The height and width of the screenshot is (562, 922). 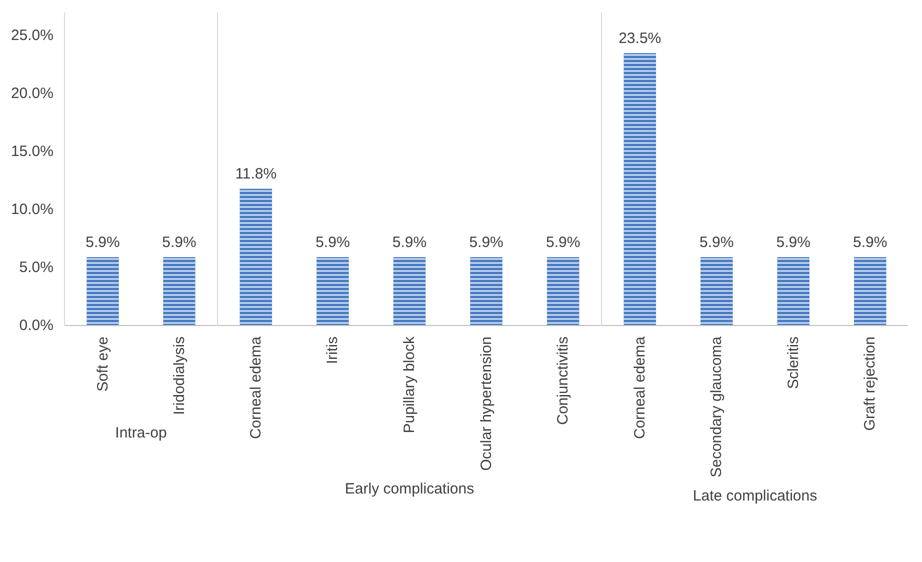 What do you see at coordinates (36, 267) in the screenshot?
I see `y-tick-label: 5.0%` at bounding box center [36, 267].